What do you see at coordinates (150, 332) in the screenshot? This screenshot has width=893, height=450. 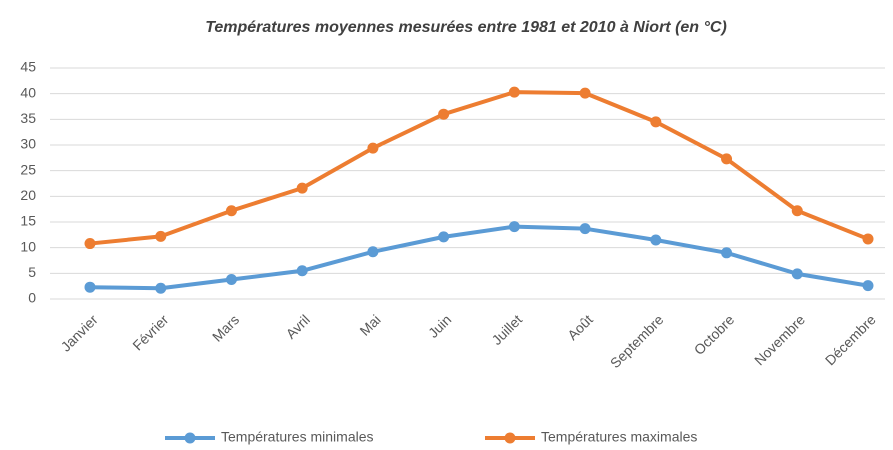 I see `x-tick-label: Février` at bounding box center [150, 332].